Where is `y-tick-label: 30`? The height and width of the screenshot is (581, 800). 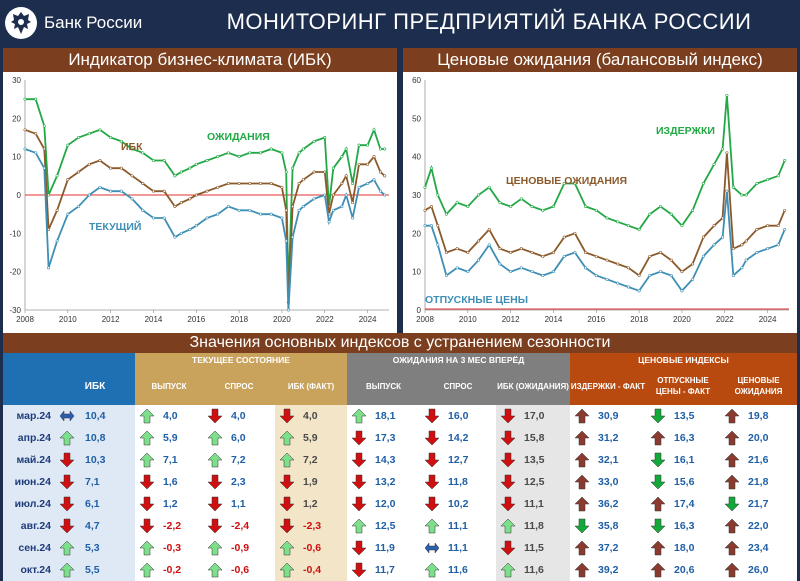 y-tick-label: 30 is located at coordinates (16, 80).